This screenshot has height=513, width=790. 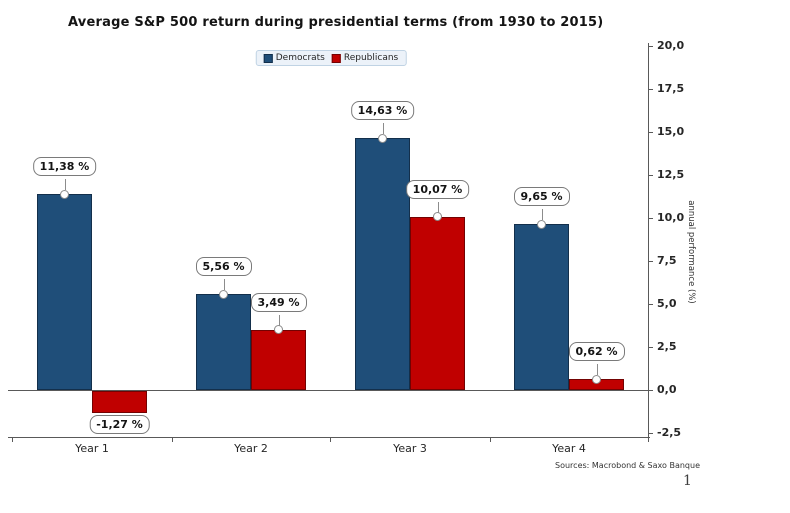 What do you see at coordinates (667, 389) in the screenshot?
I see `y-tick-label: 0,0` at bounding box center [667, 389].